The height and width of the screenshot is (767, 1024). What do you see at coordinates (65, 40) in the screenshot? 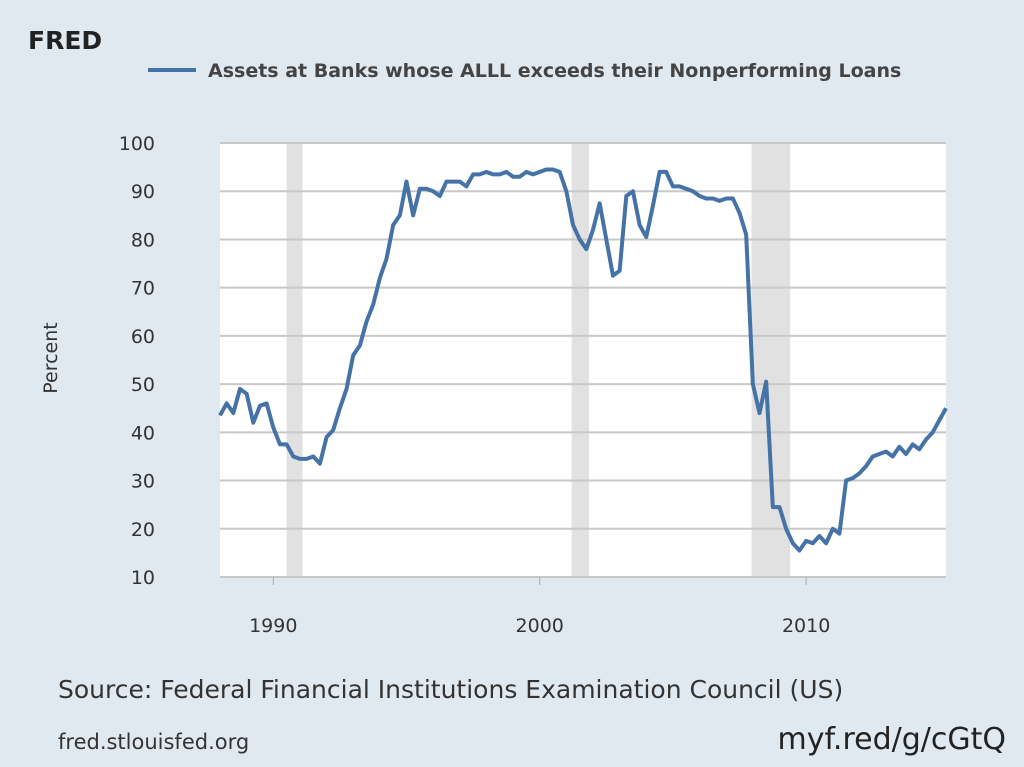
I see `logo: FRED` at bounding box center [65, 40].